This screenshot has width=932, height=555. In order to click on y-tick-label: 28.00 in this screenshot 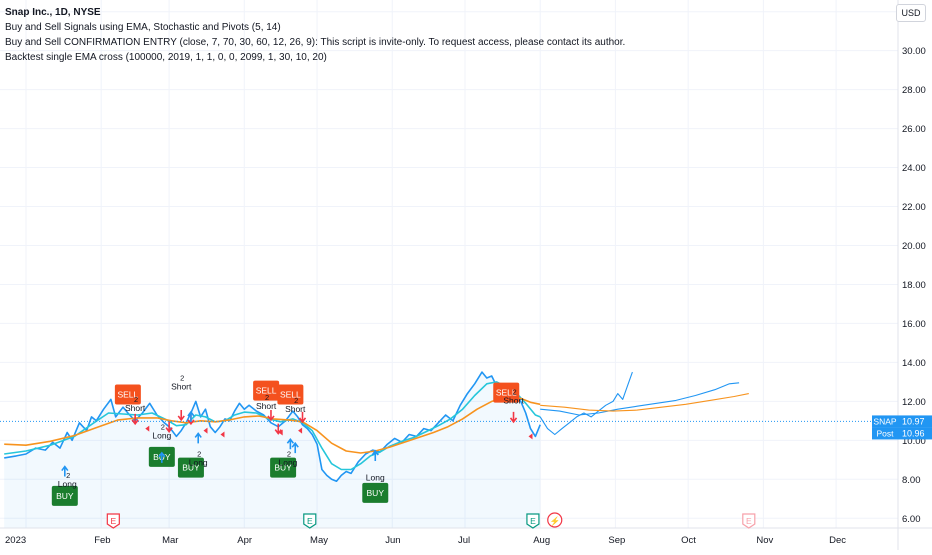, I will do `click(914, 90)`.